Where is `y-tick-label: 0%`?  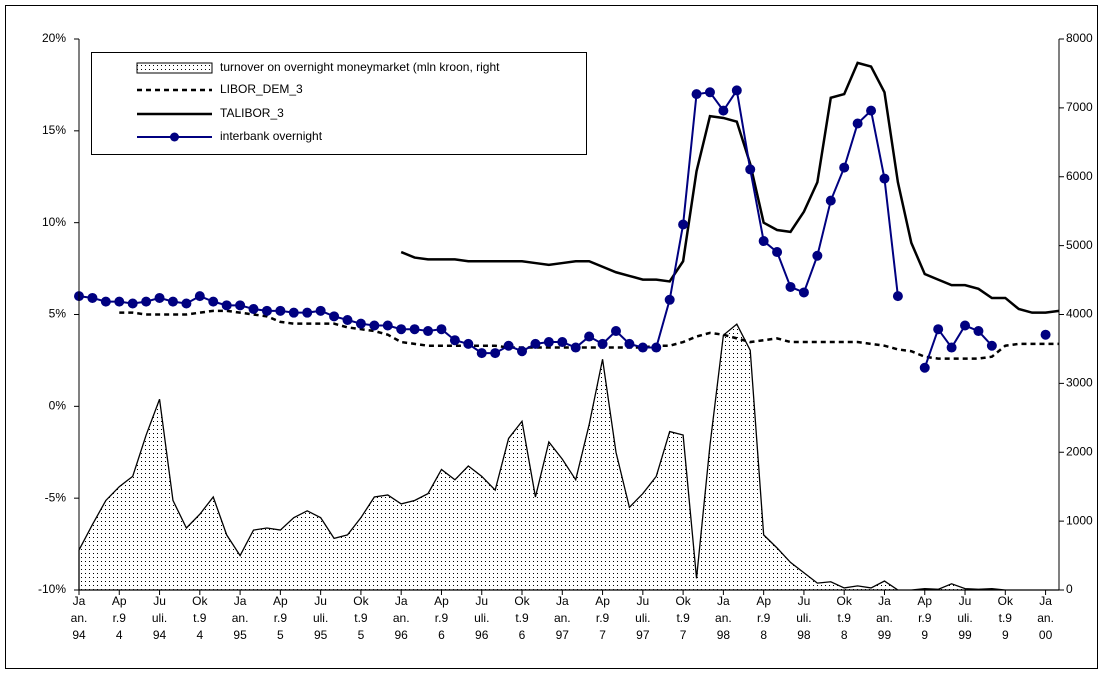 y-tick-label: 0% is located at coordinates (58, 406).